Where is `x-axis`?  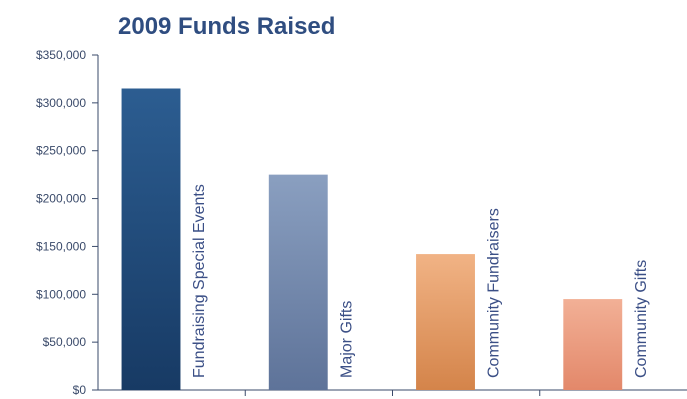 x-axis is located at coordinates (392, 392).